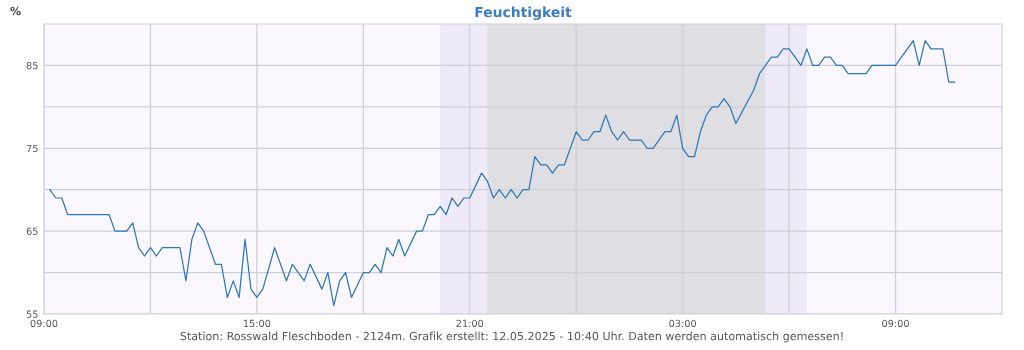 The width and height of the screenshot is (1024, 350). I want to click on y-tick-label: 65, so click(32, 231).